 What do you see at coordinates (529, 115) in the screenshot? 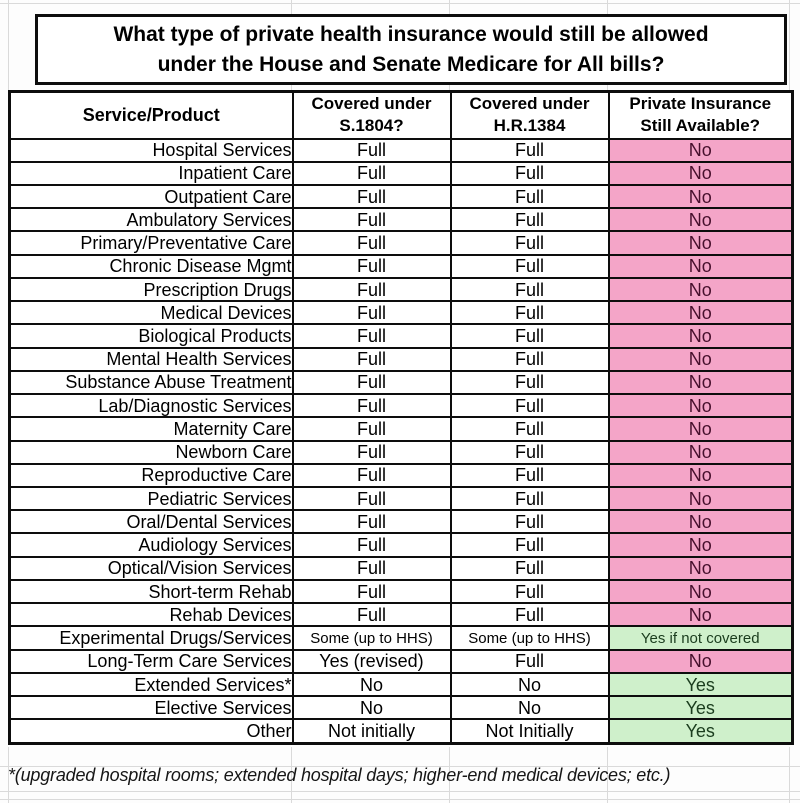
I see `col-header-hr1384: Covered under H.R.1384` at bounding box center [529, 115].